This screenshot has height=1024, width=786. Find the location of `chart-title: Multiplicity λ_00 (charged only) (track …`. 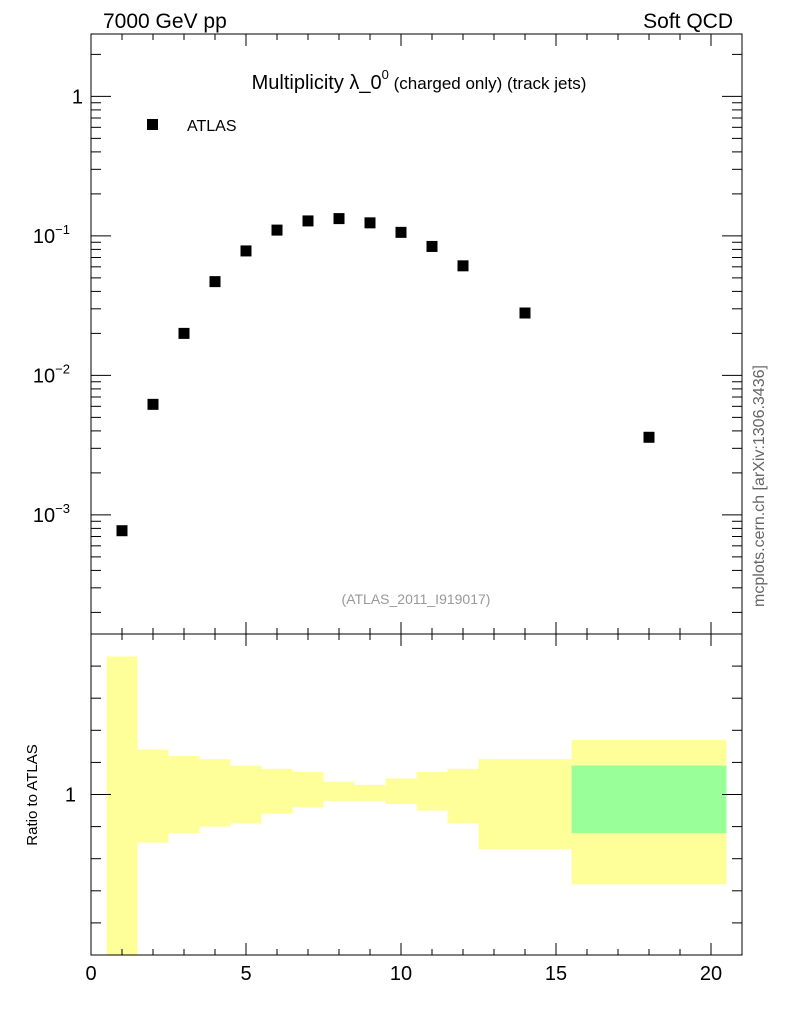

chart-title: Multiplicity λ_00 (charged only) (track … is located at coordinates (419, 80).